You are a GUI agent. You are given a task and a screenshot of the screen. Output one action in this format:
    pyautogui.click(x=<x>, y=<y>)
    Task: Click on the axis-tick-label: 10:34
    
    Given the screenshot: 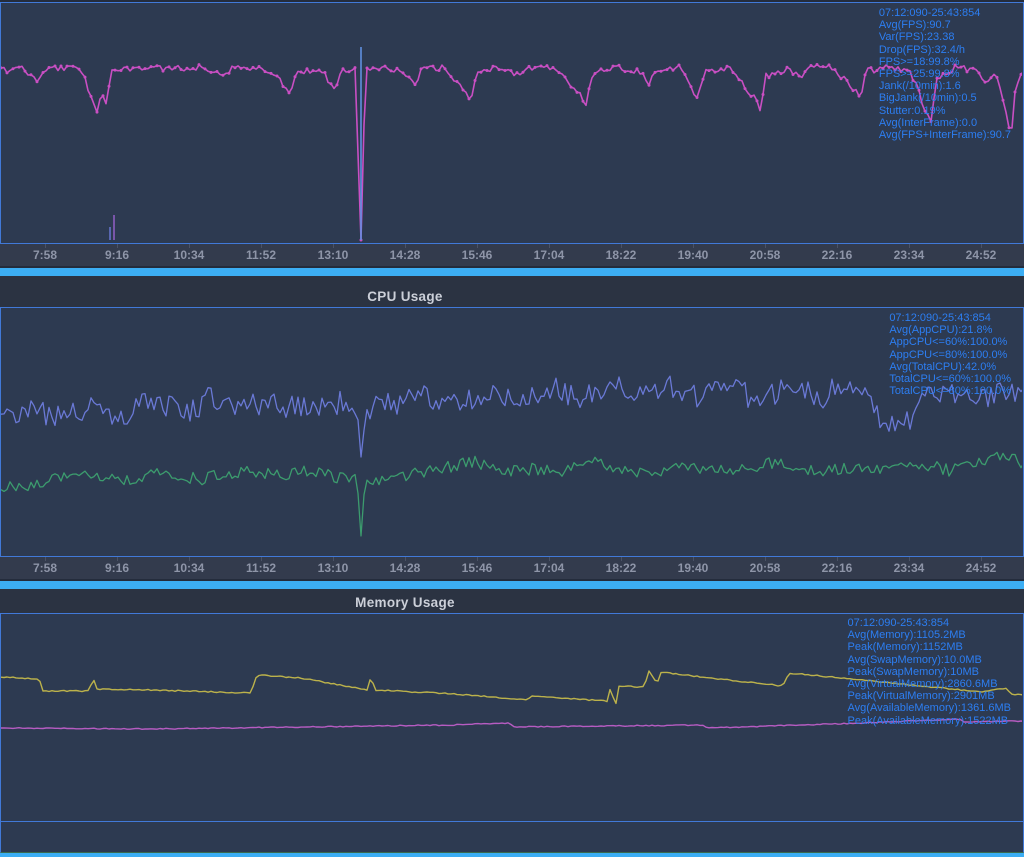 What is the action you would take?
    pyautogui.click(x=189, y=568)
    